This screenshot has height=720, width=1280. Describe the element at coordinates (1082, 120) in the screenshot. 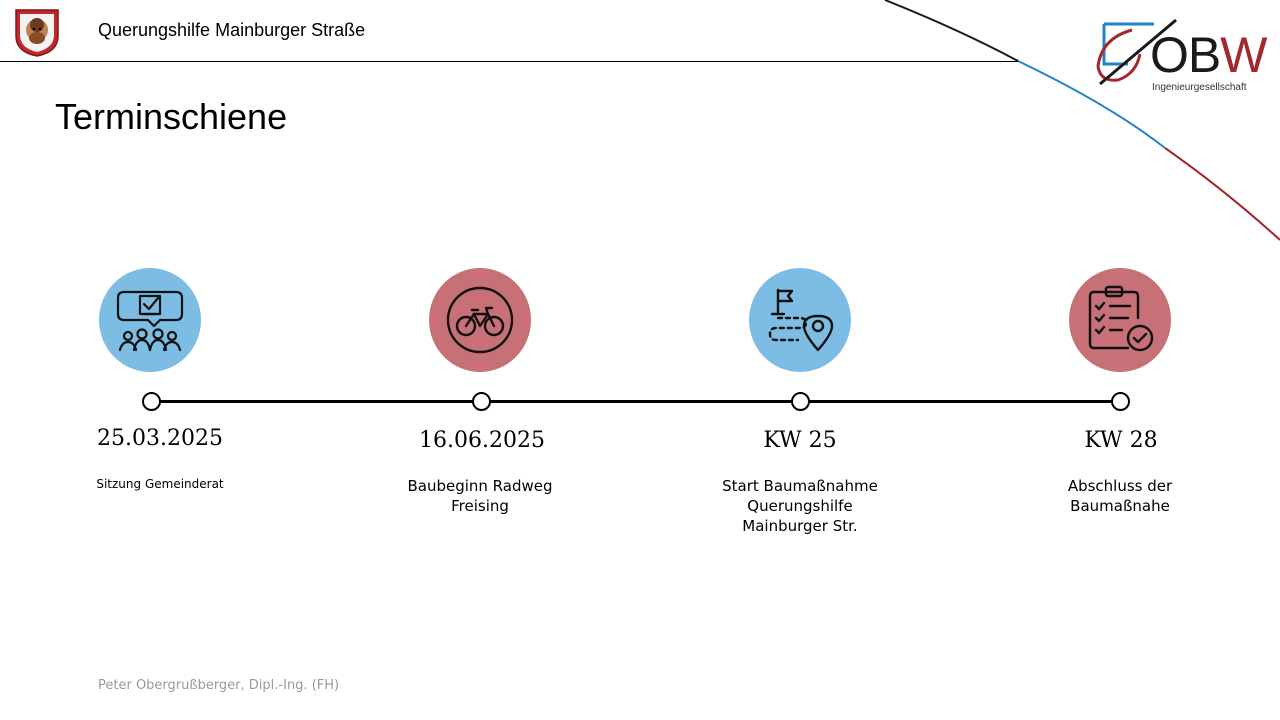

I see `decorative-swoosh` at that location.